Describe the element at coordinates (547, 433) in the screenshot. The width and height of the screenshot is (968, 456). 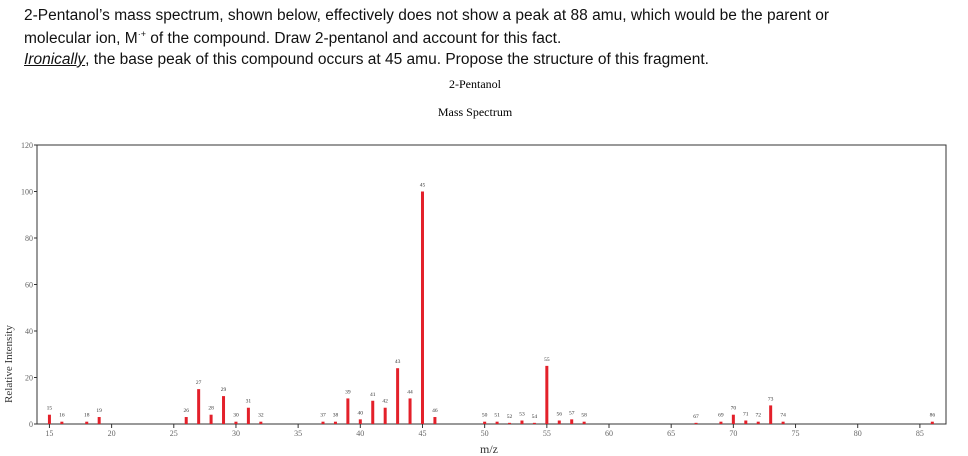
I see `x-tick-label: 55` at that location.